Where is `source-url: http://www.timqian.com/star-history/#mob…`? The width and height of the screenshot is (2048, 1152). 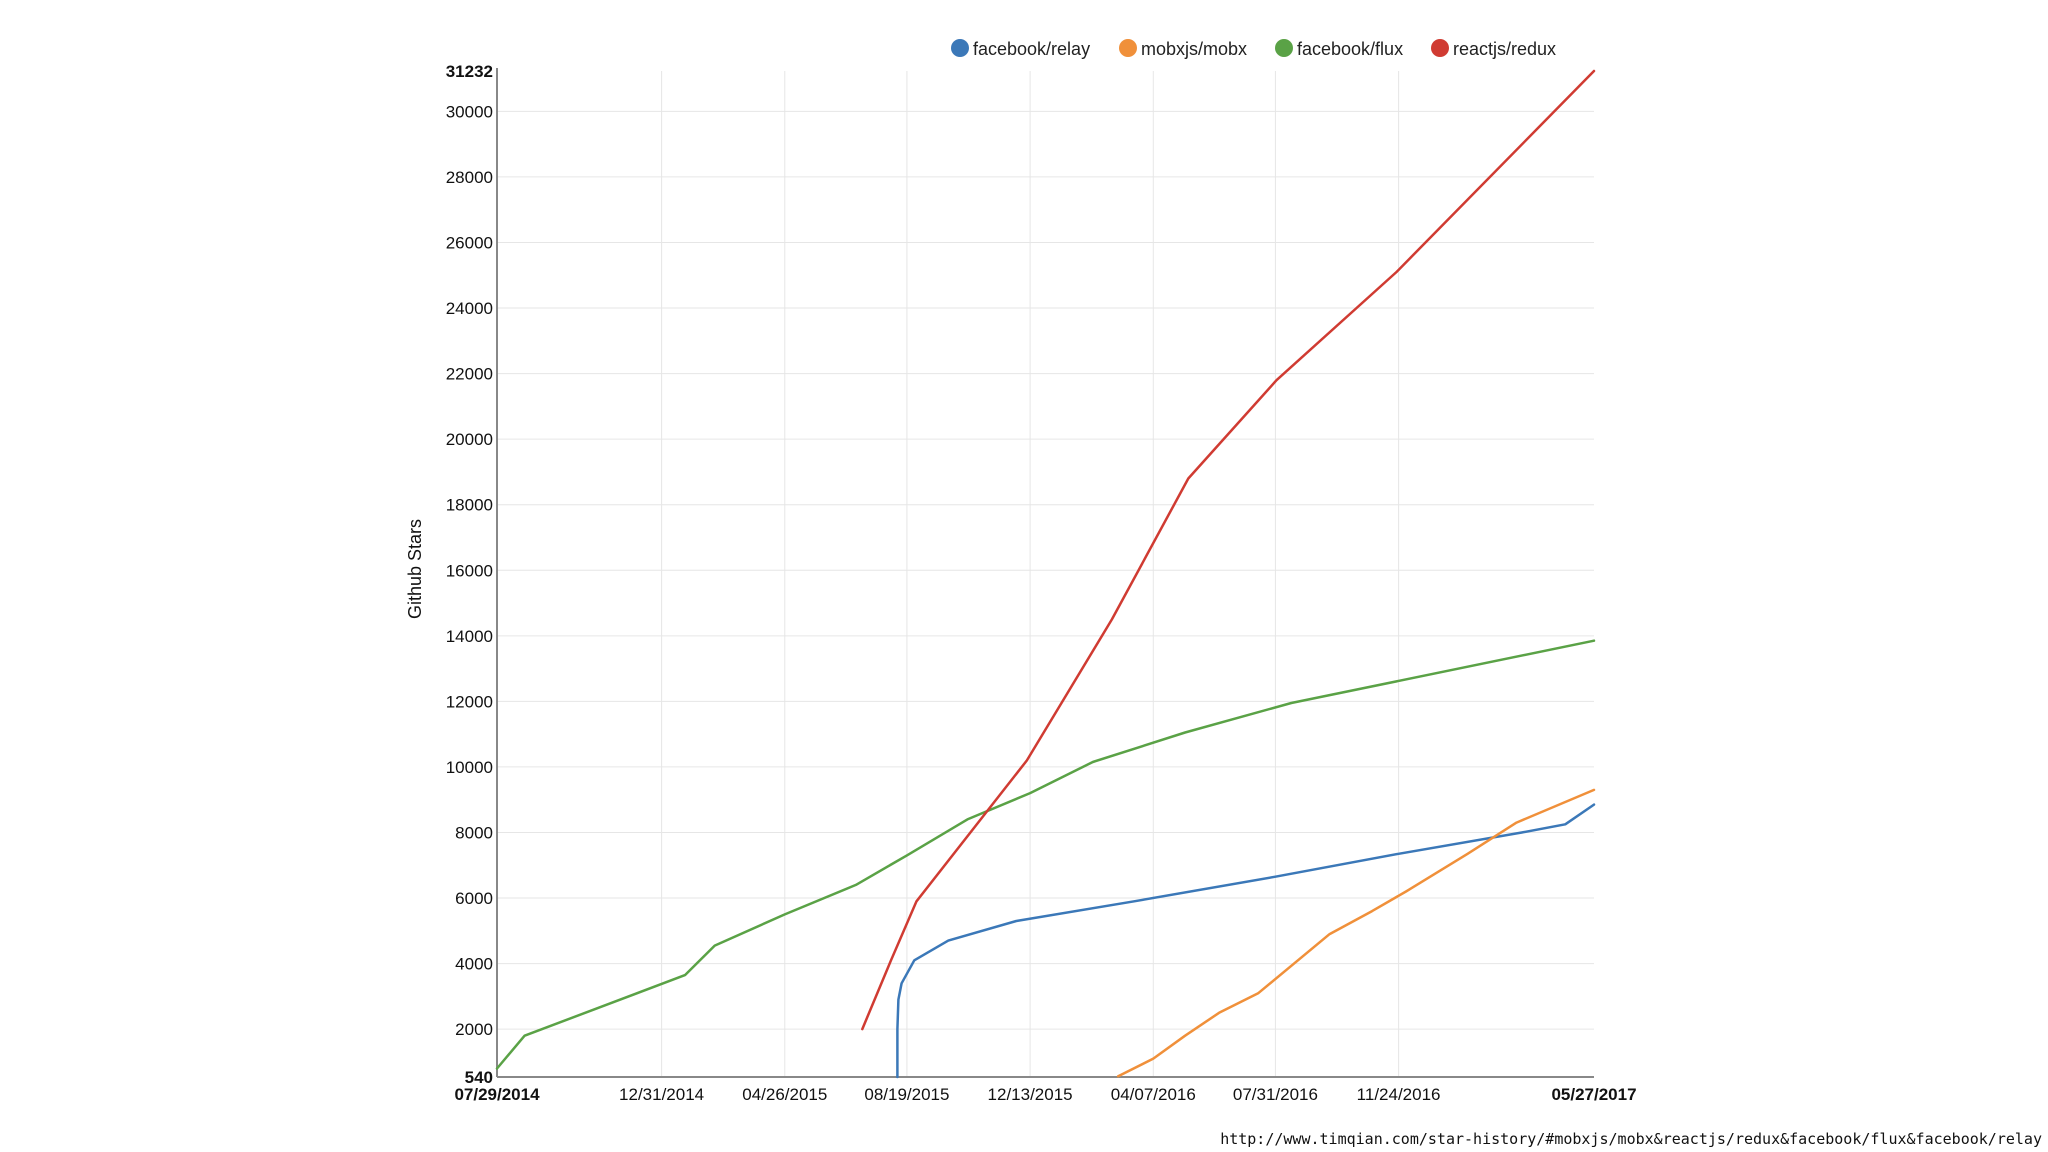
source-url: http://www.timqian.com/star-history/#mob… is located at coordinates (1631, 1139).